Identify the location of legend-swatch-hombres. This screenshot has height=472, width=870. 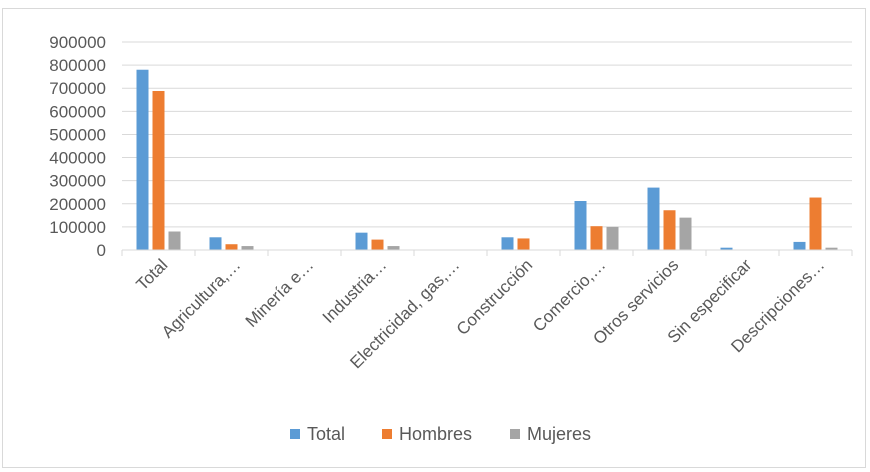
(387, 434).